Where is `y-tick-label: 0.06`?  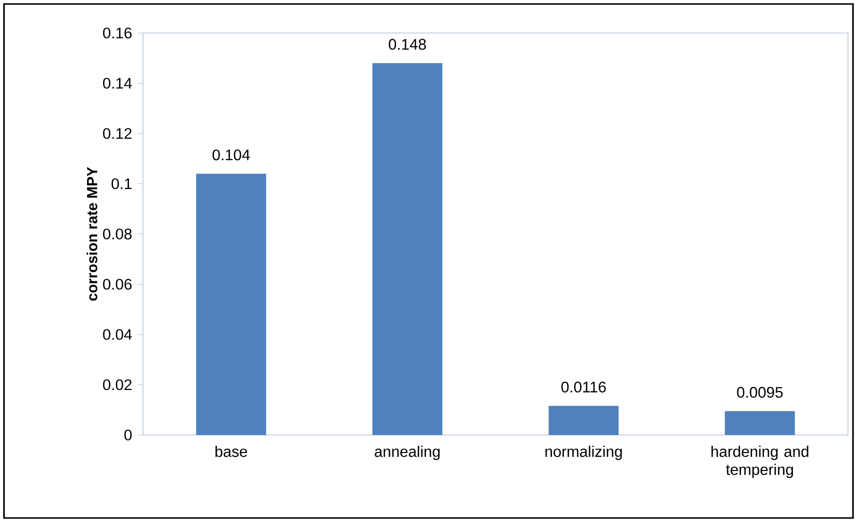
y-tick-label: 0.06 is located at coordinates (117, 284).